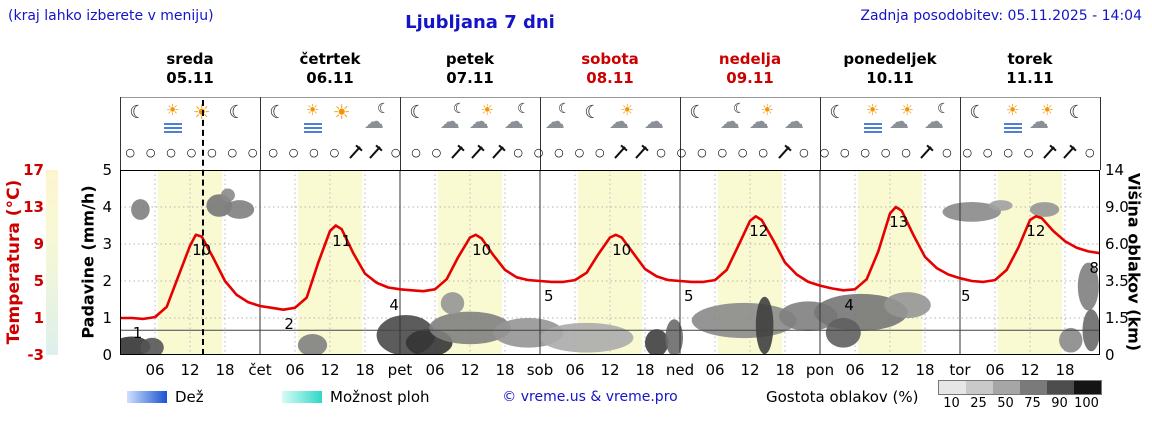  I want to click on day-date: 06.11, so click(330, 78).